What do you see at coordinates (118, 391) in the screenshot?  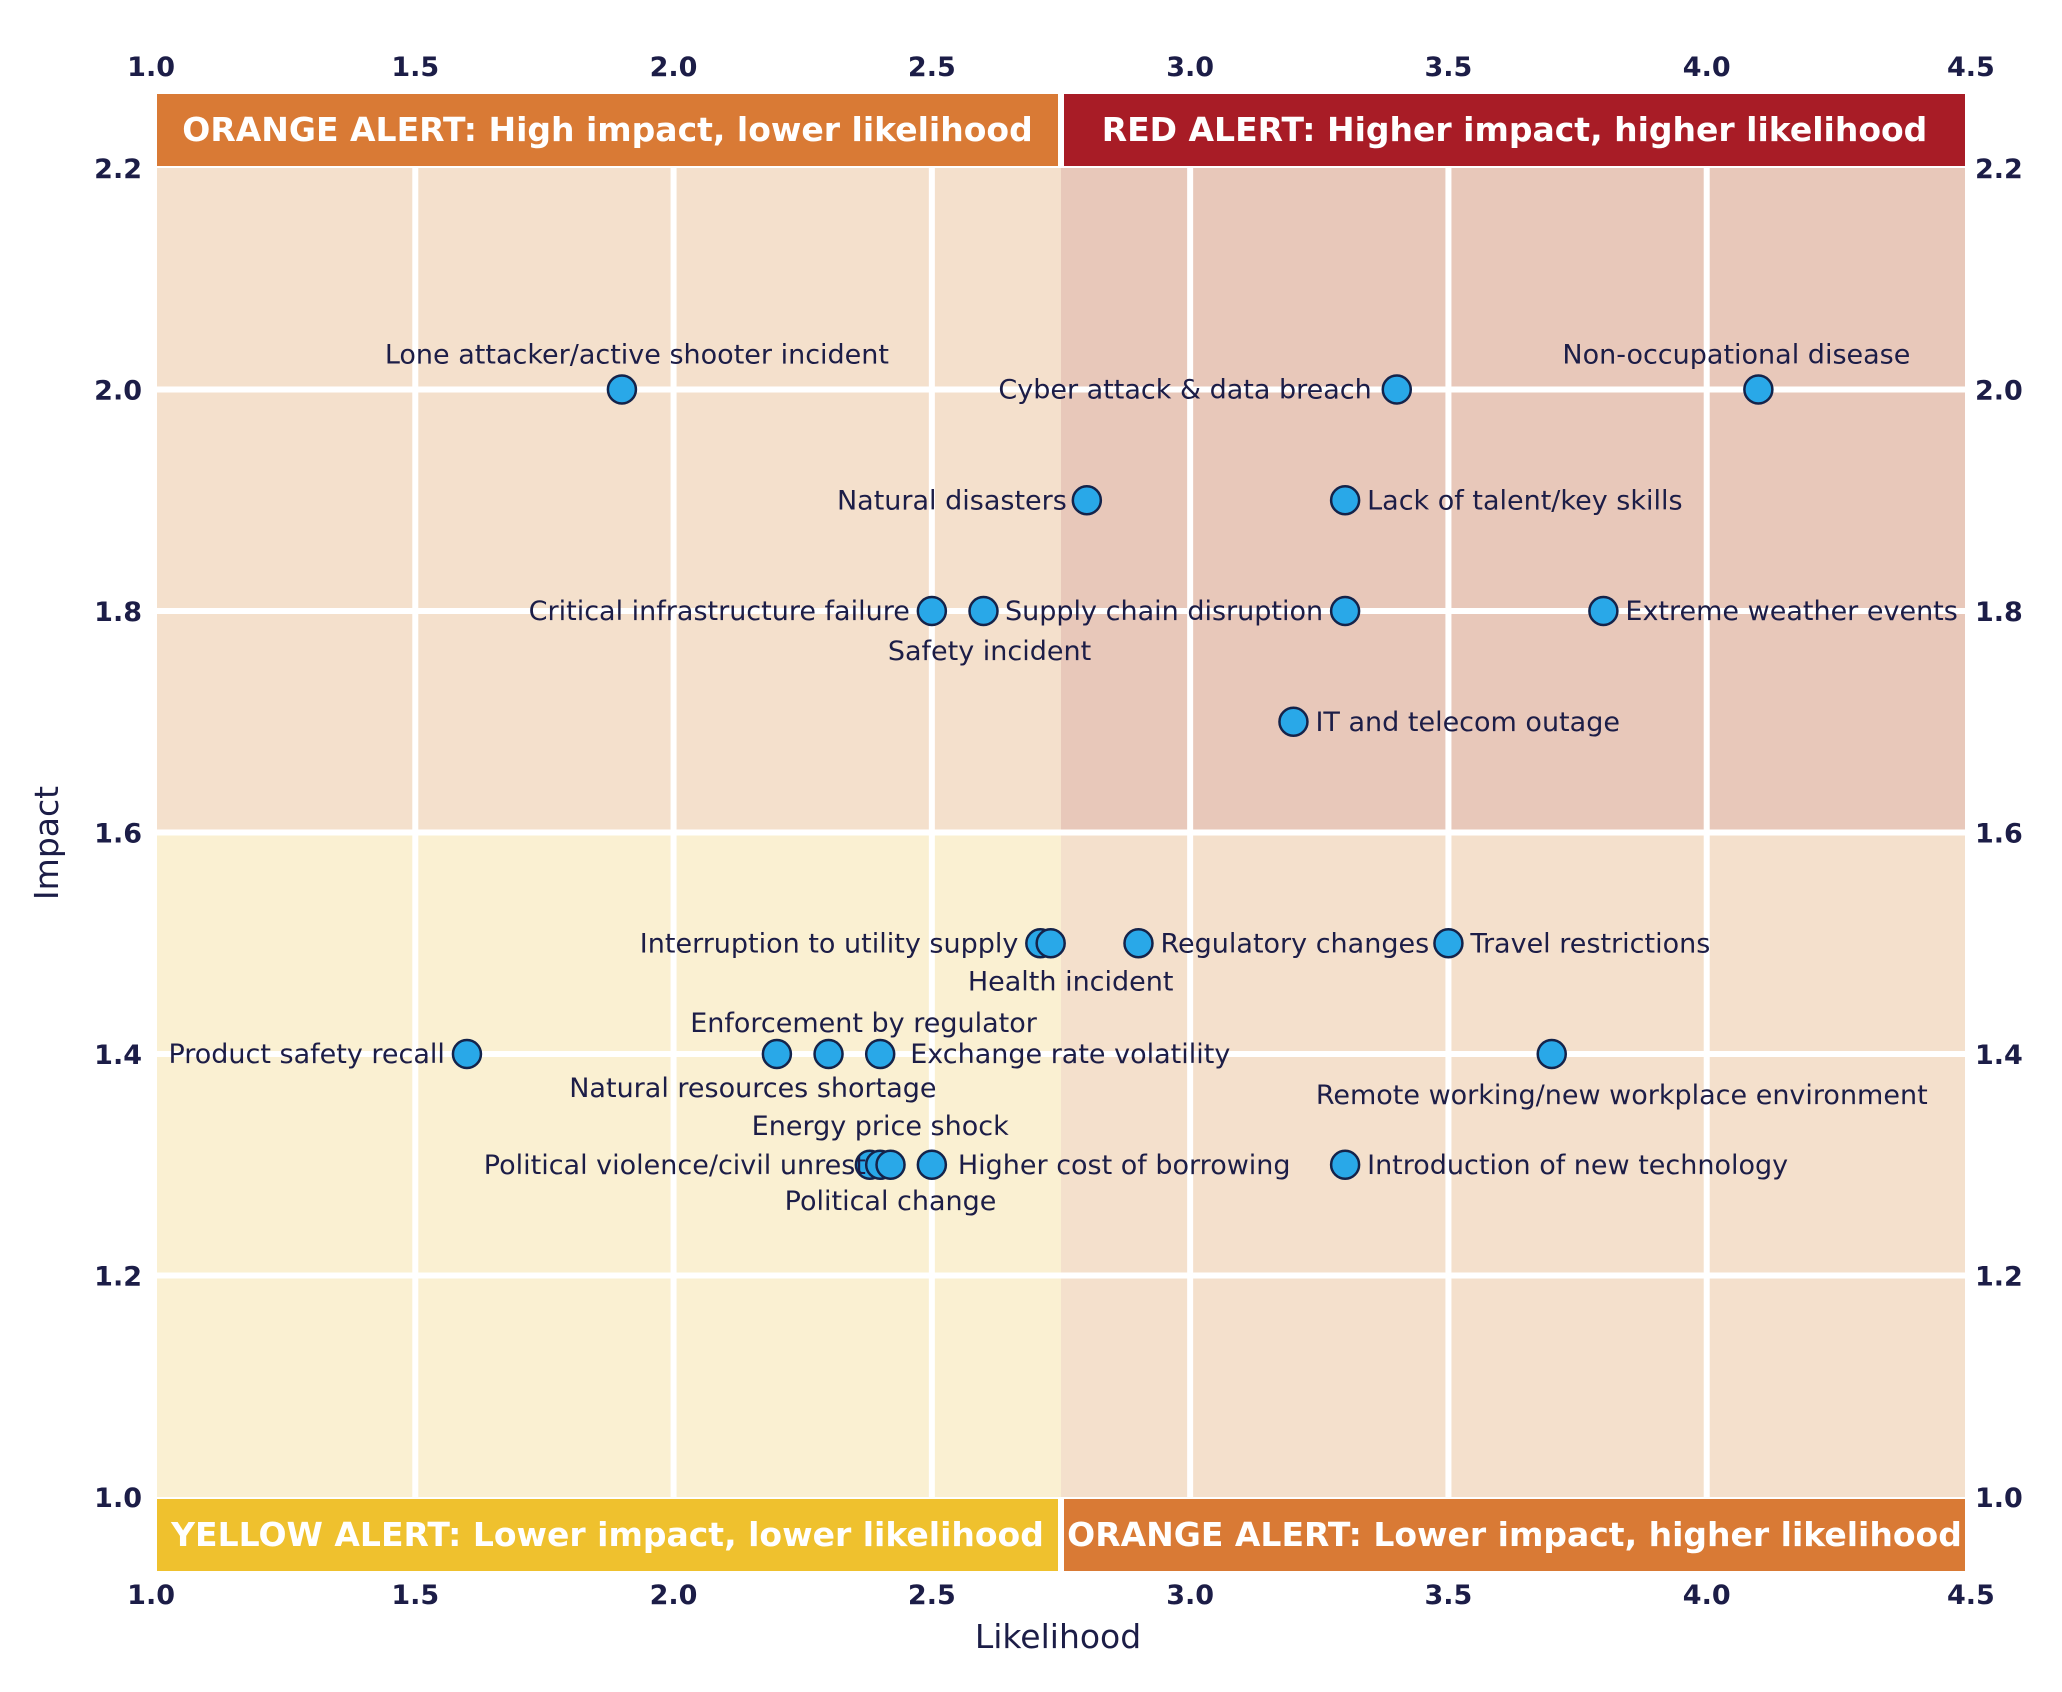 I see `y-tick-left: 2.0` at bounding box center [118, 391].